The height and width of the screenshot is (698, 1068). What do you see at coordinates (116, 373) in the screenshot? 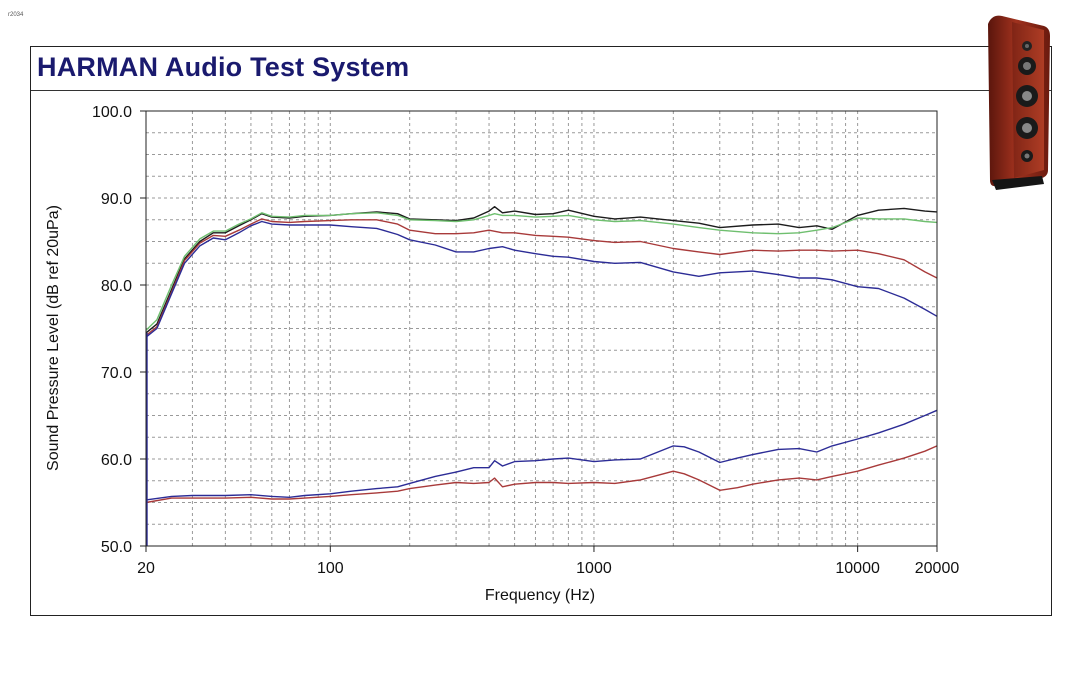
I see `y-tick-label: 70.0` at bounding box center [116, 373].